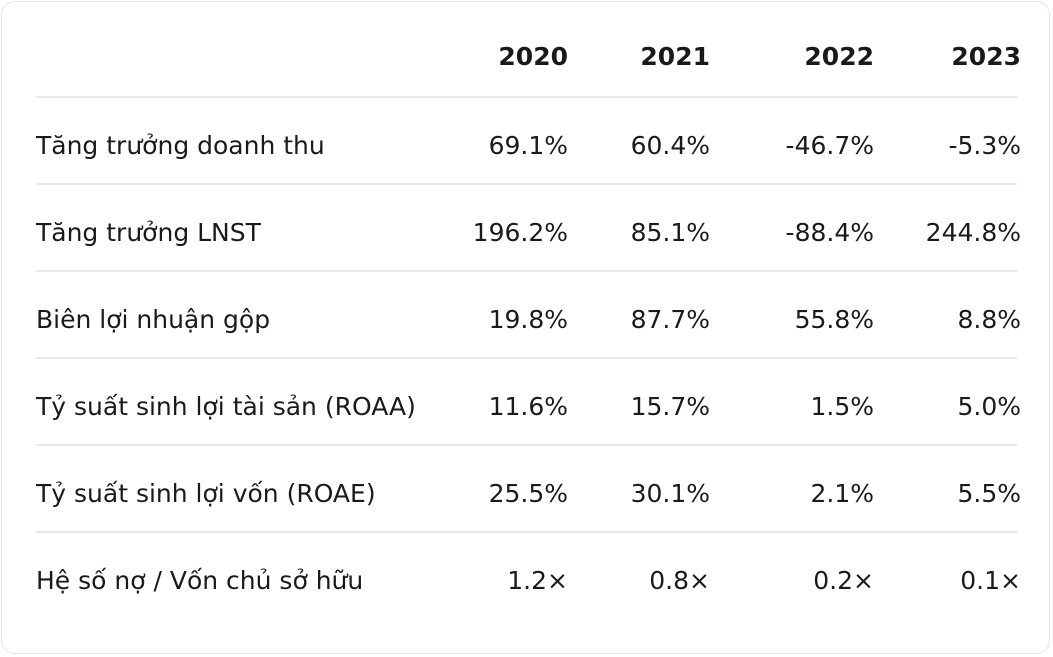 This screenshot has width=1053, height=657. I want to click on cell-value: 15.7%, so click(670, 406).